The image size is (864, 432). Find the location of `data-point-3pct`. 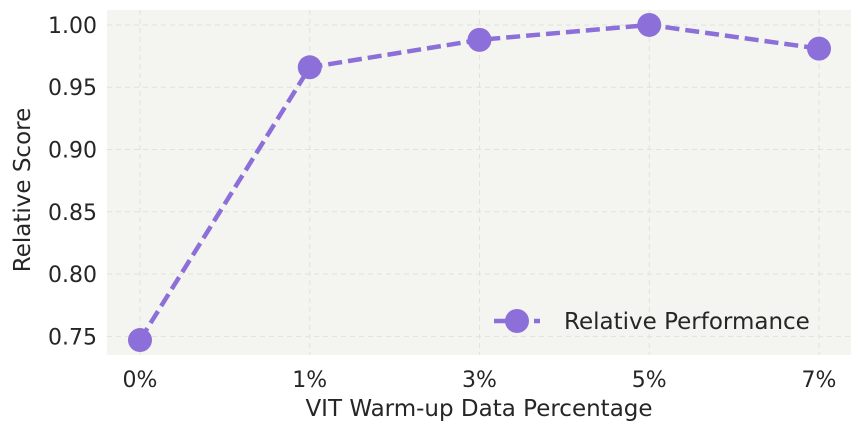

data-point-3pct is located at coordinates (479, 39).